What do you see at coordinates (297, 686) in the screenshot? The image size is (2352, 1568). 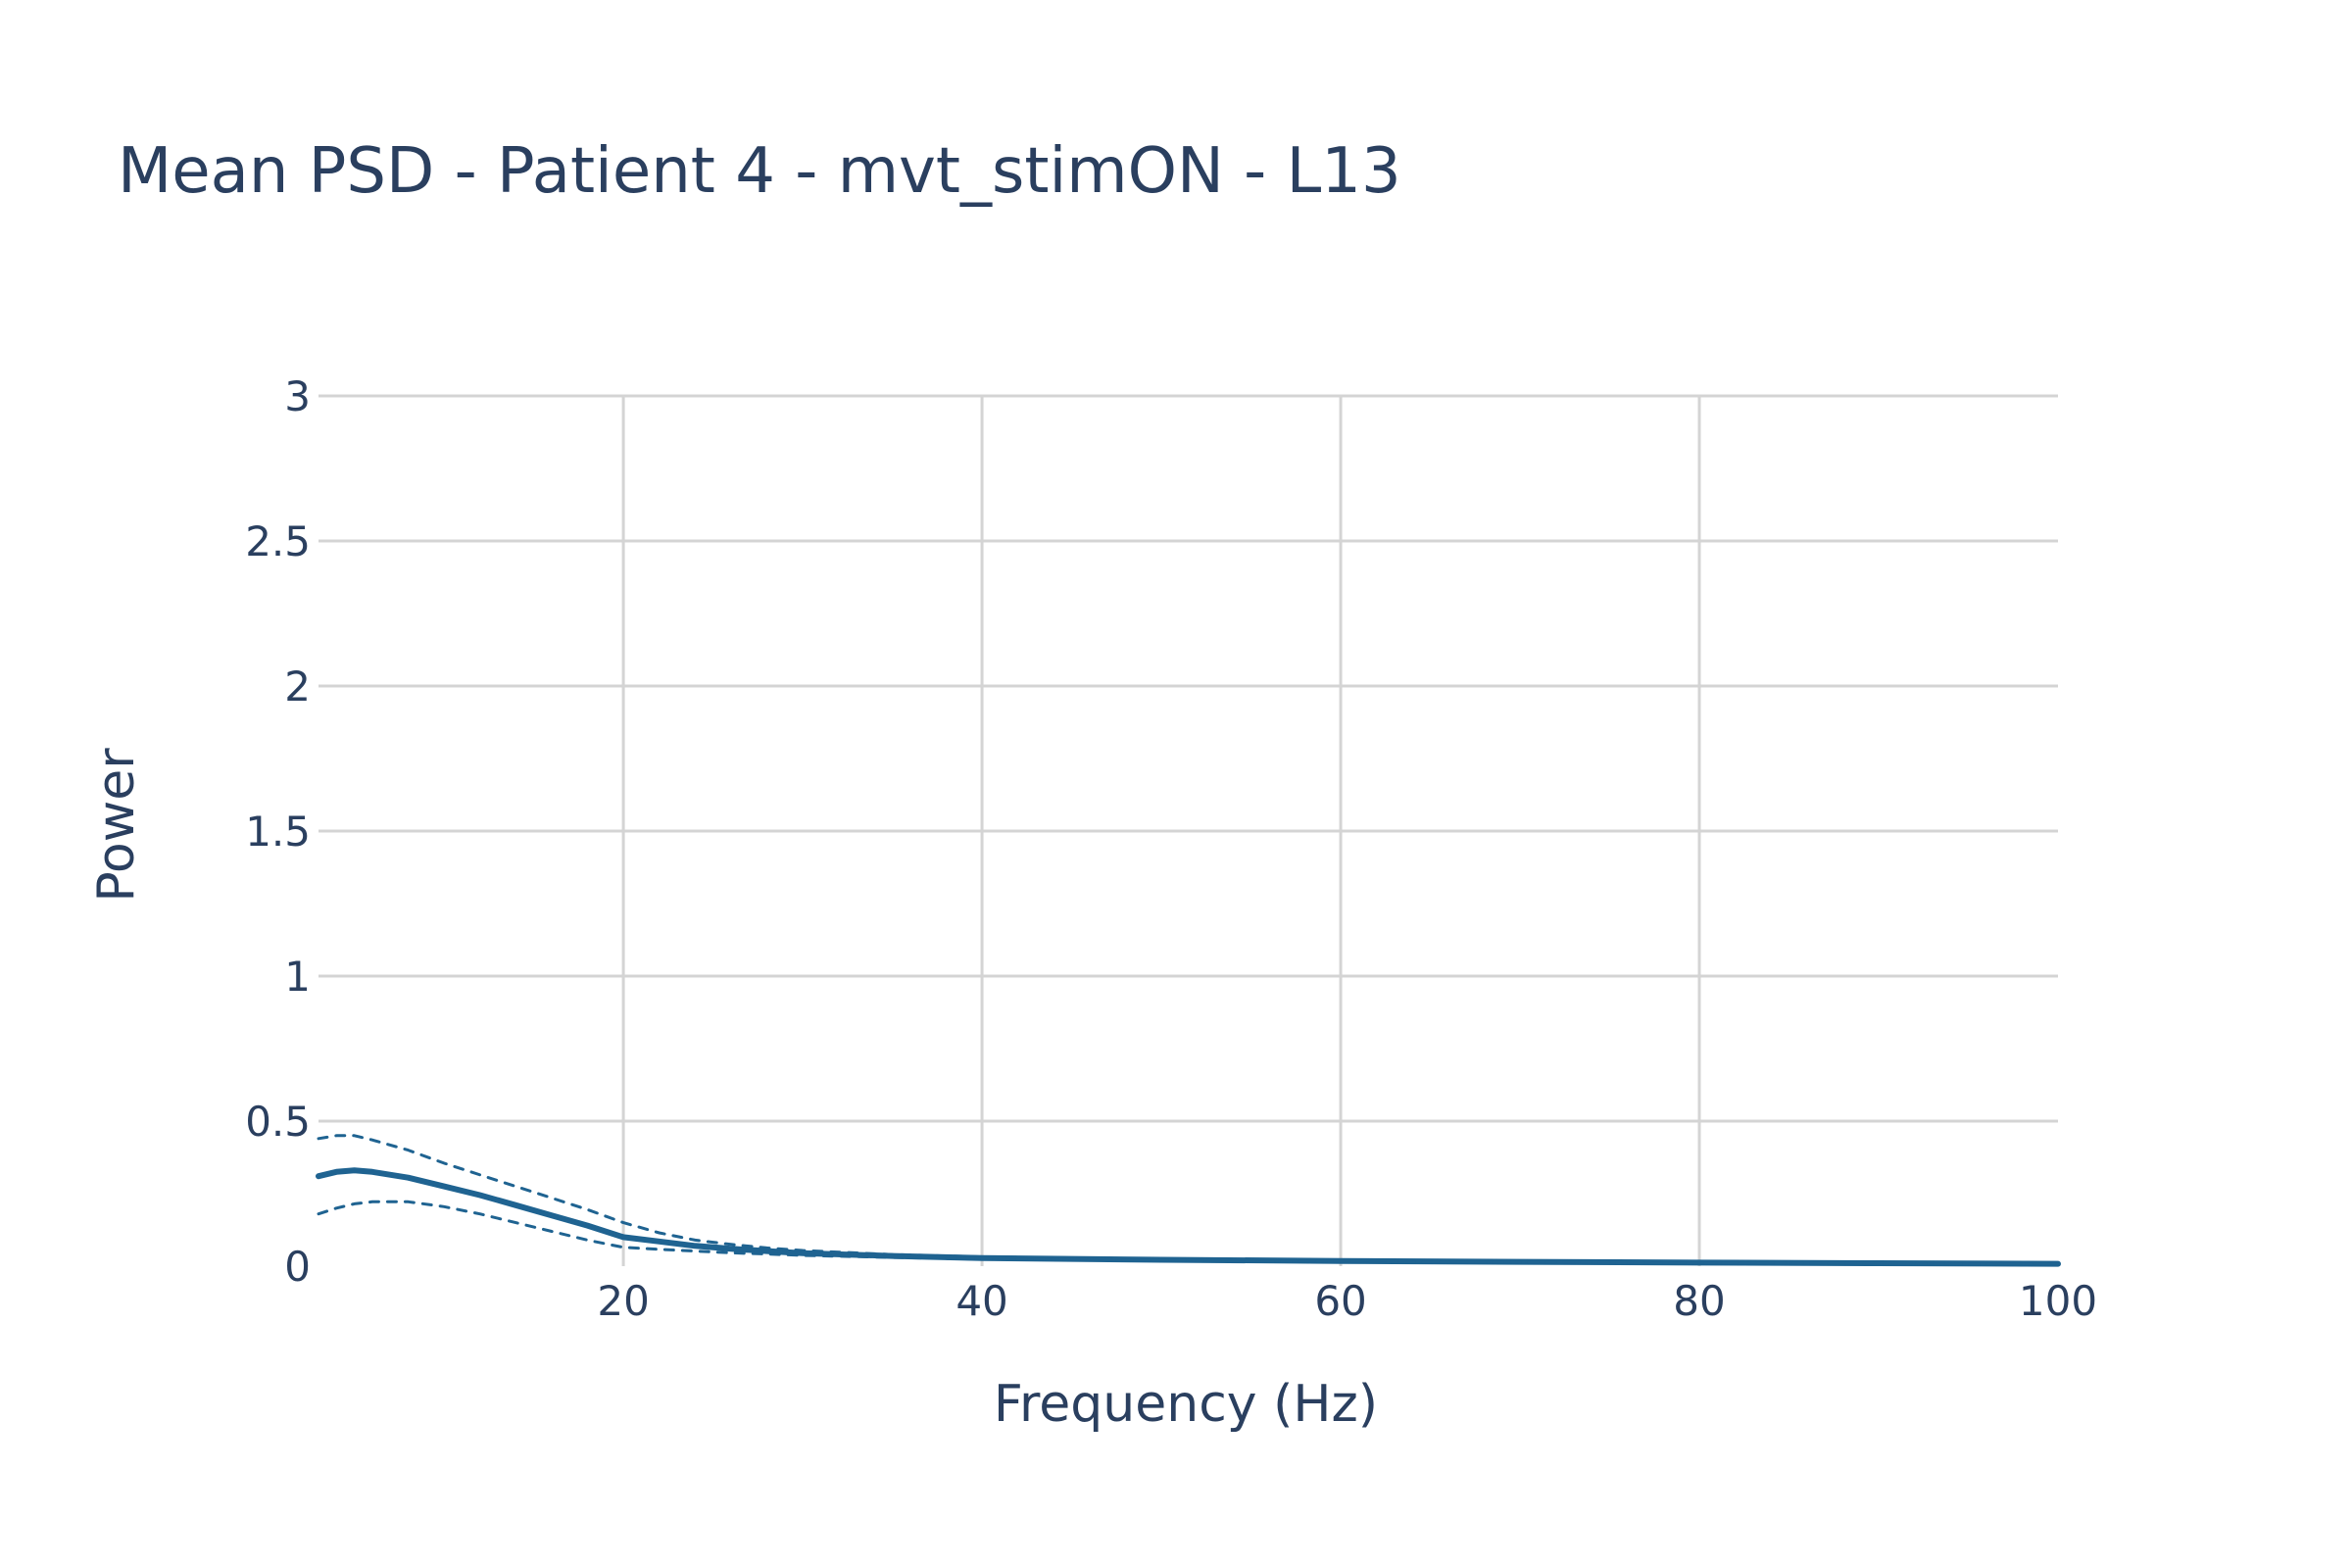 I see `y-tick-label: 2` at bounding box center [297, 686].